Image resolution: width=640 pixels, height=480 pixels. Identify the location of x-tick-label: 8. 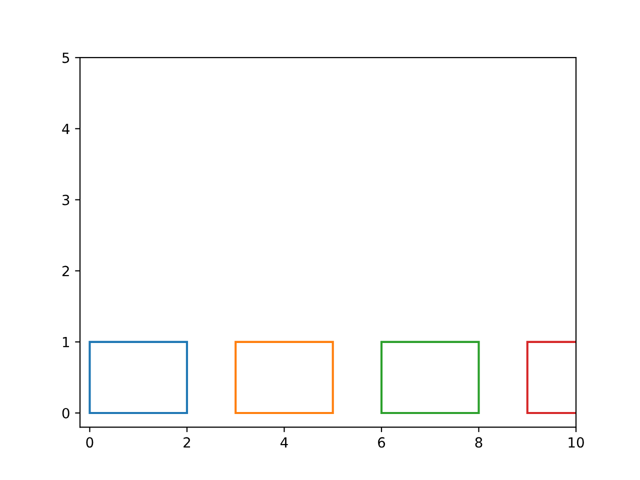
(478, 442).